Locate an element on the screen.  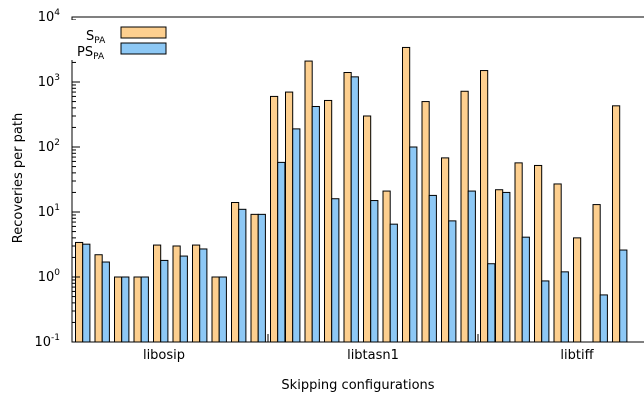
legend-swatch-s-pa is located at coordinates (143, 32).